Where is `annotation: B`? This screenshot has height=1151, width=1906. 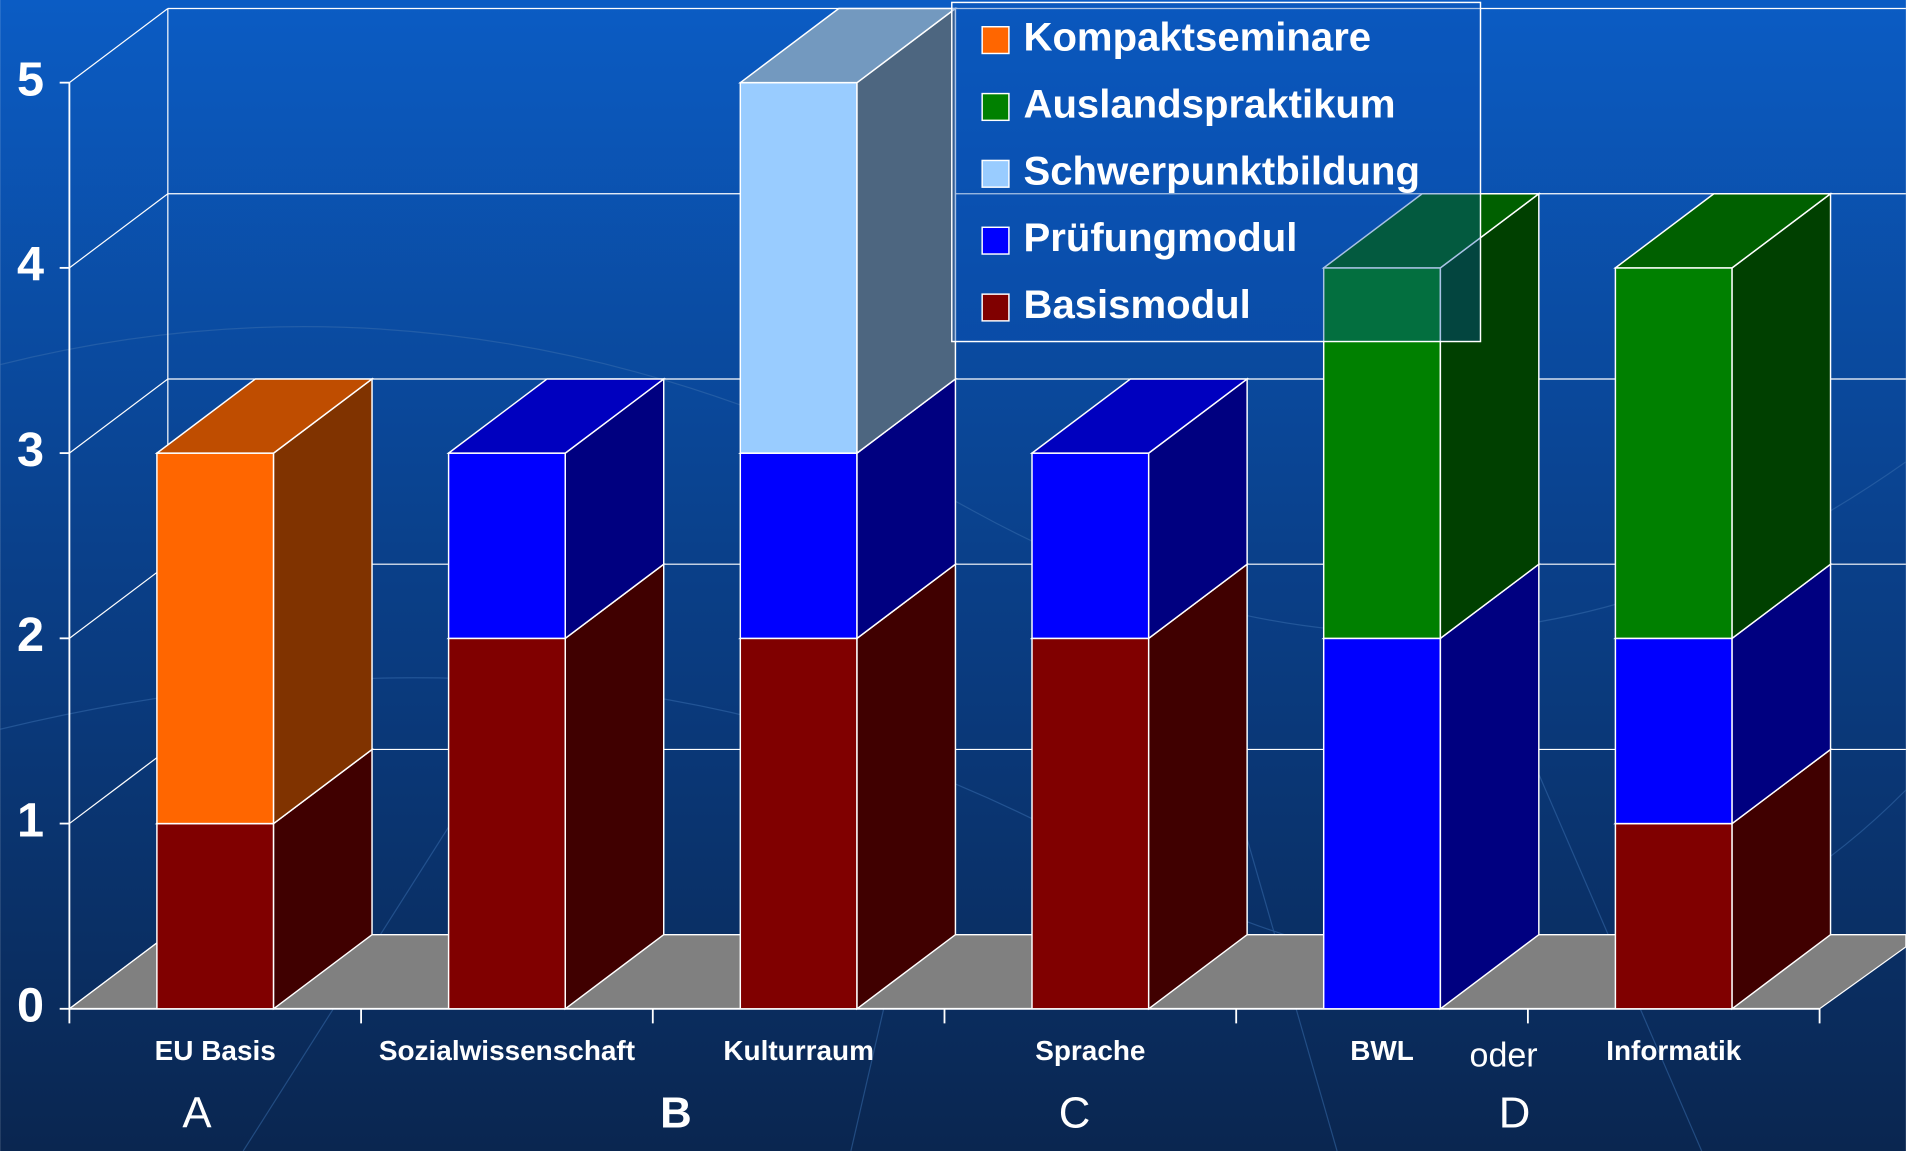 annotation: B is located at coordinates (676, 1112).